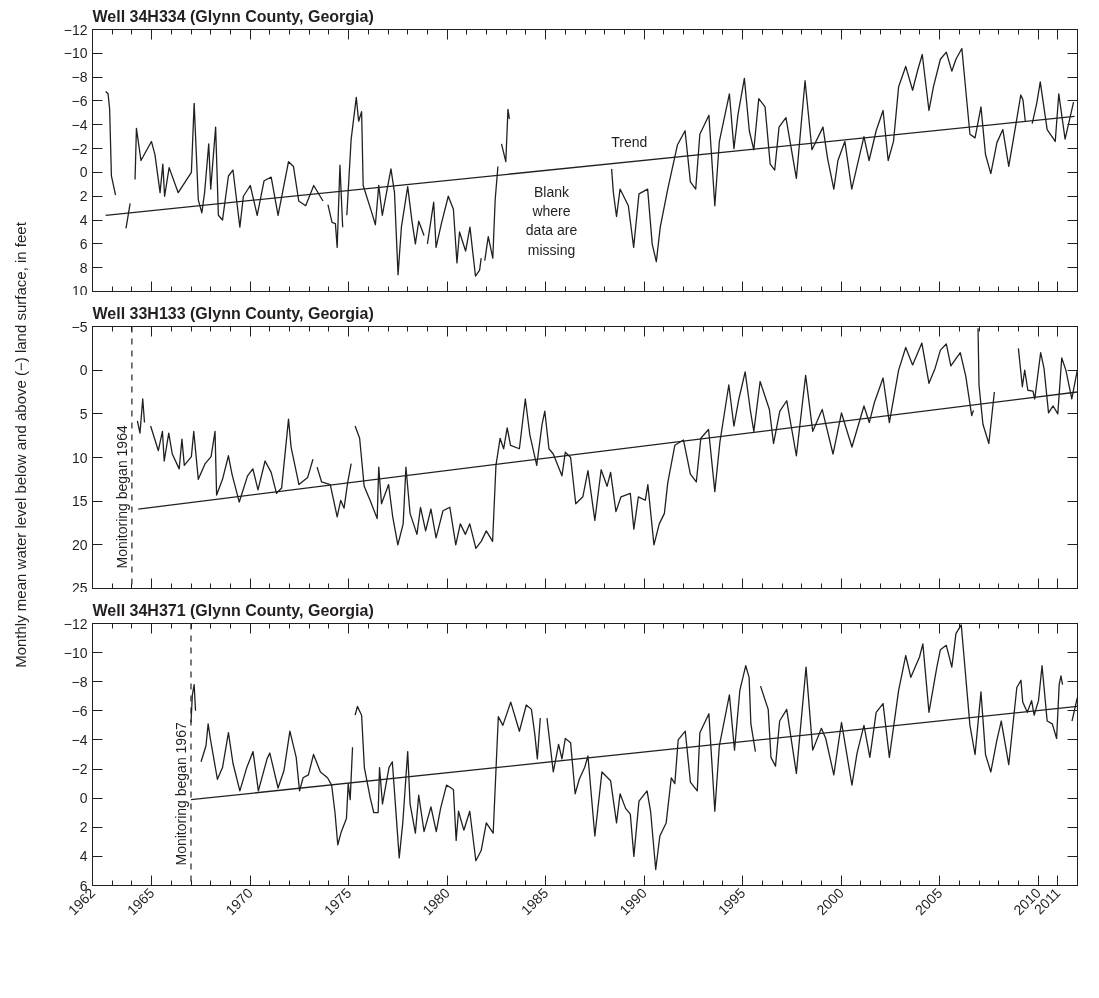 This screenshot has width=1099, height=998. I want to click on chart-title: Well 33H133 (Glynn County, Georgia), so click(233, 313).